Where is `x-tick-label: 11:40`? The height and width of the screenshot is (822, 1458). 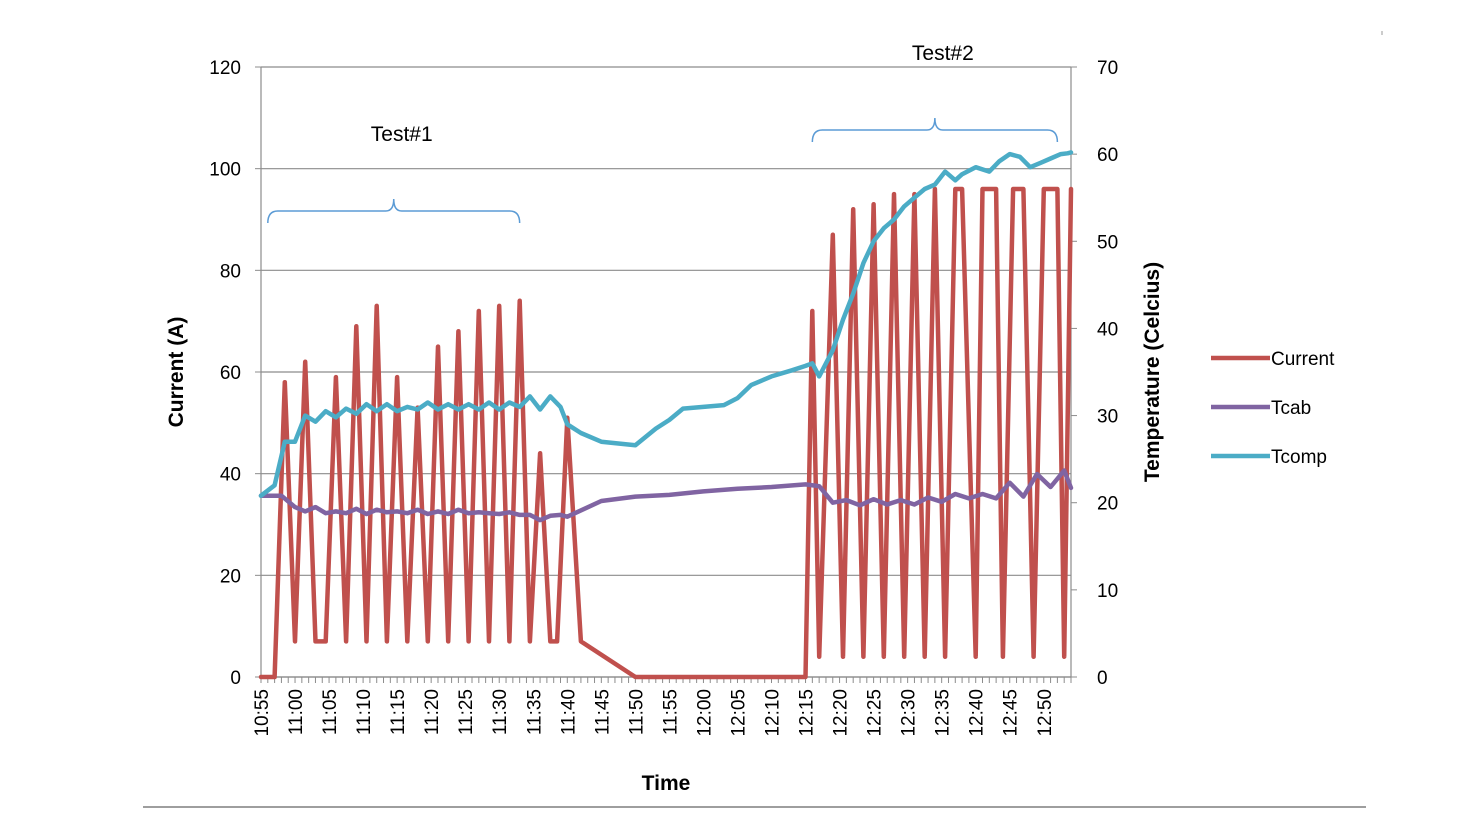
x-tick-label: 11:40 is located at coordinates (568, 712).